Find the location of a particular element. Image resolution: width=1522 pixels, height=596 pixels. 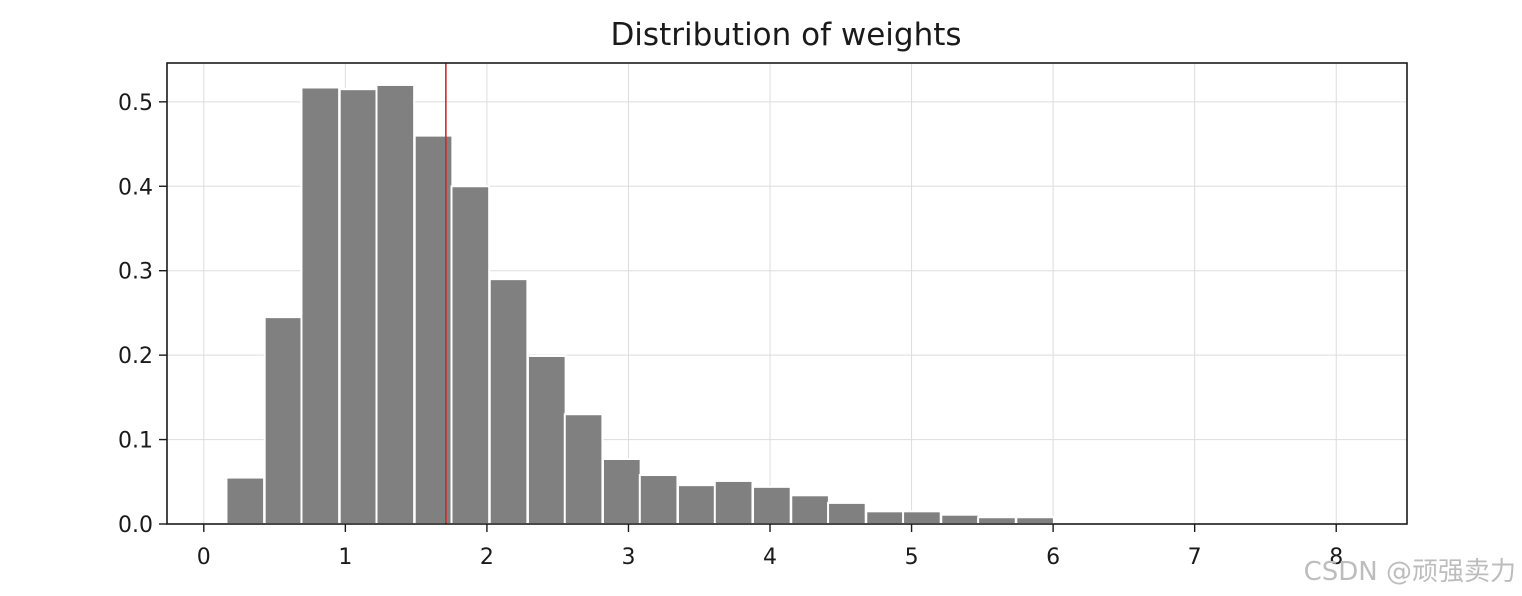

y-tick-label: 0.3 is located at coordinates (135, 272).